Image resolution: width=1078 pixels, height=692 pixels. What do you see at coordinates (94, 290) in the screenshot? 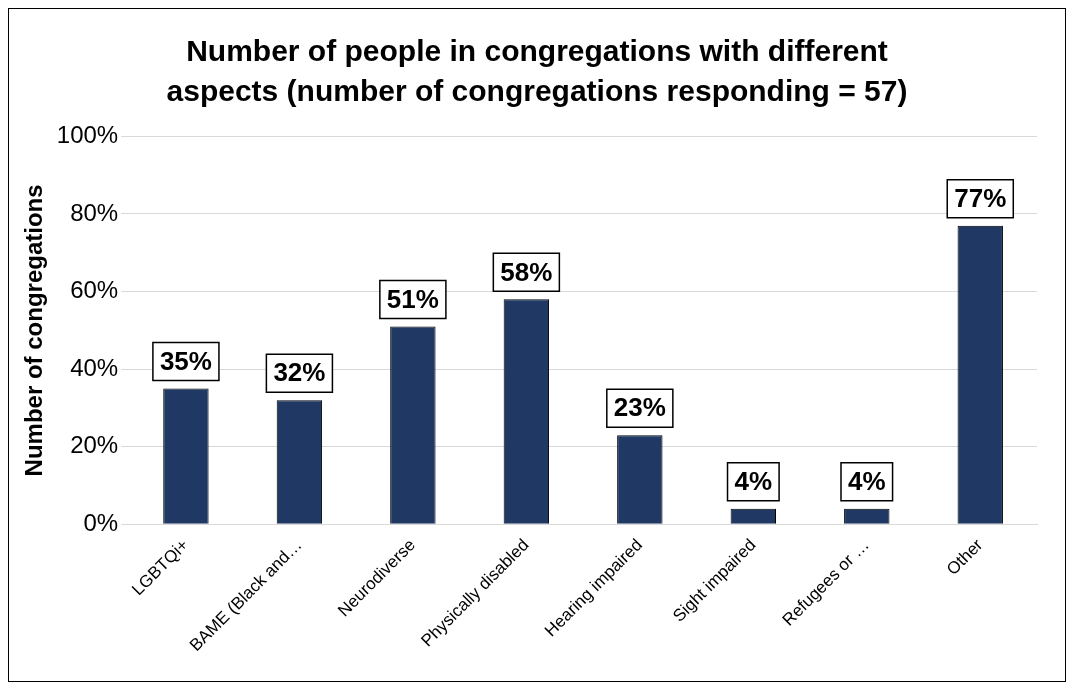
I see `y-tick-label: 60%` at bounding box center [94, 290].